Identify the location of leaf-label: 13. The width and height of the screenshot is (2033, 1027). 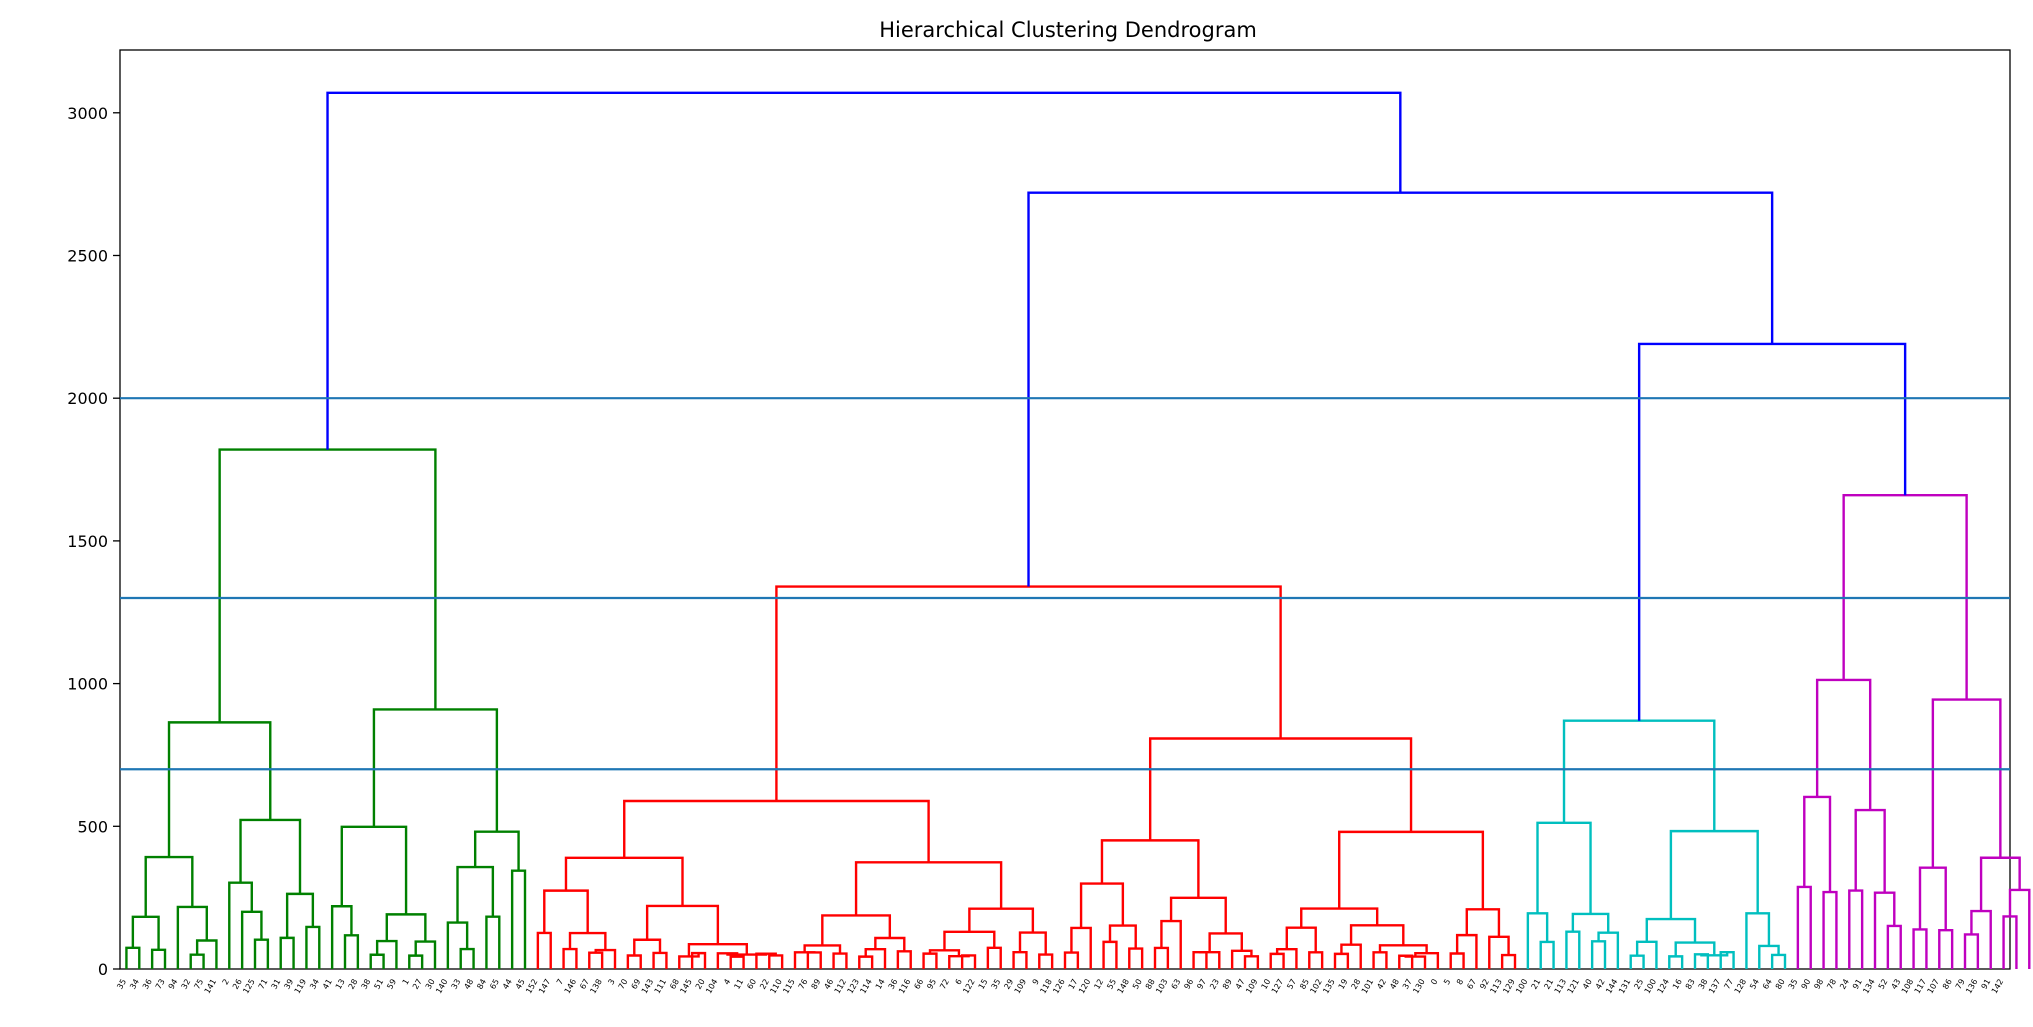
(340, 984).